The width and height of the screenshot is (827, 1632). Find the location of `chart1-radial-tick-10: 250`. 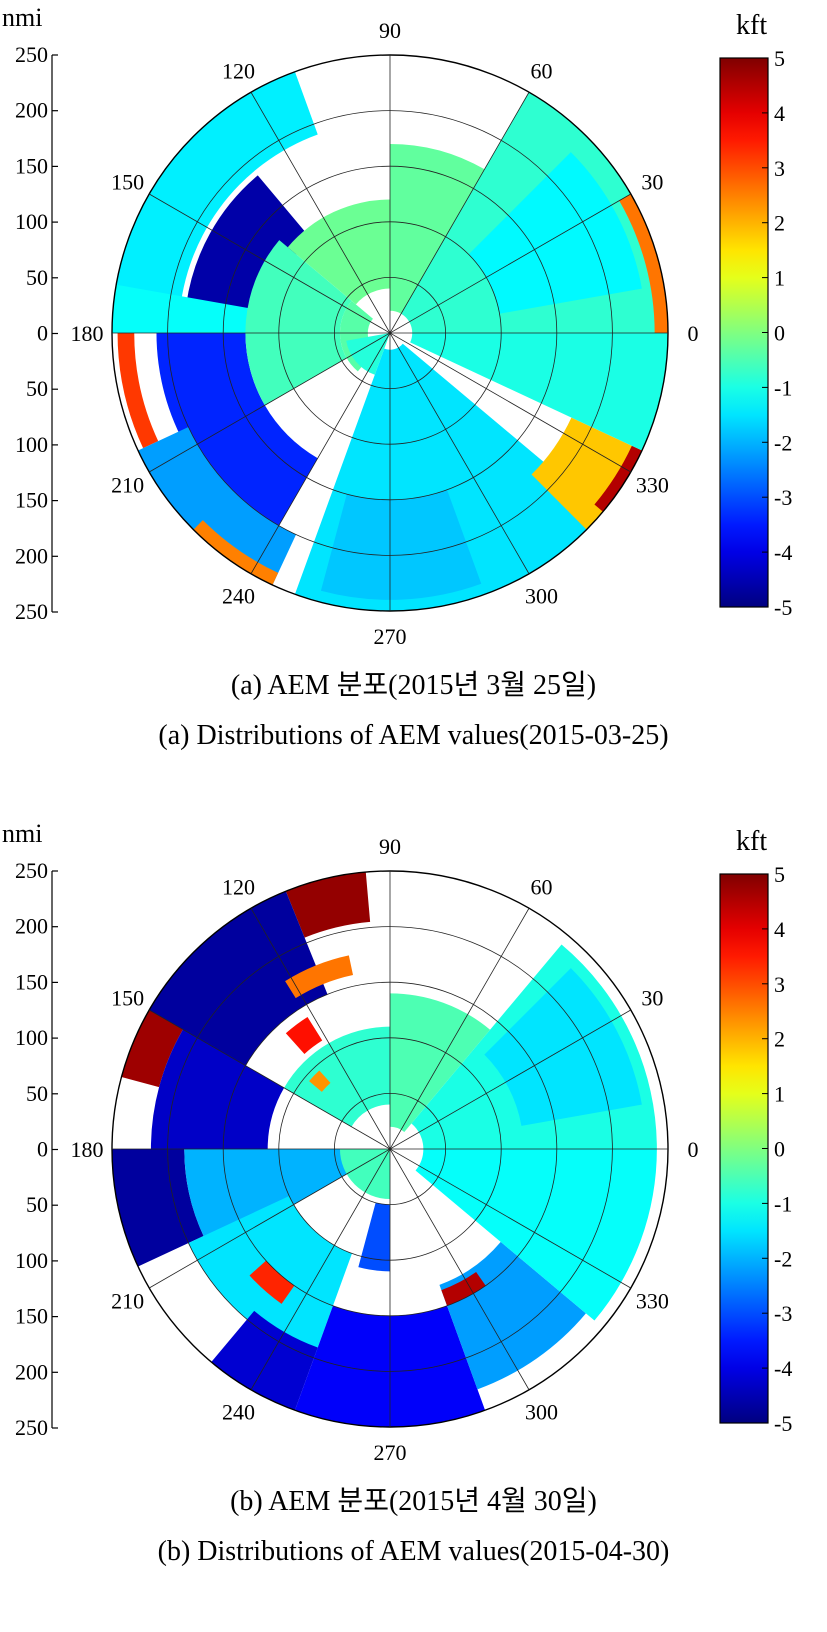

chart1-radial-tick-10: 250 is located at coordinates (31, 1427).